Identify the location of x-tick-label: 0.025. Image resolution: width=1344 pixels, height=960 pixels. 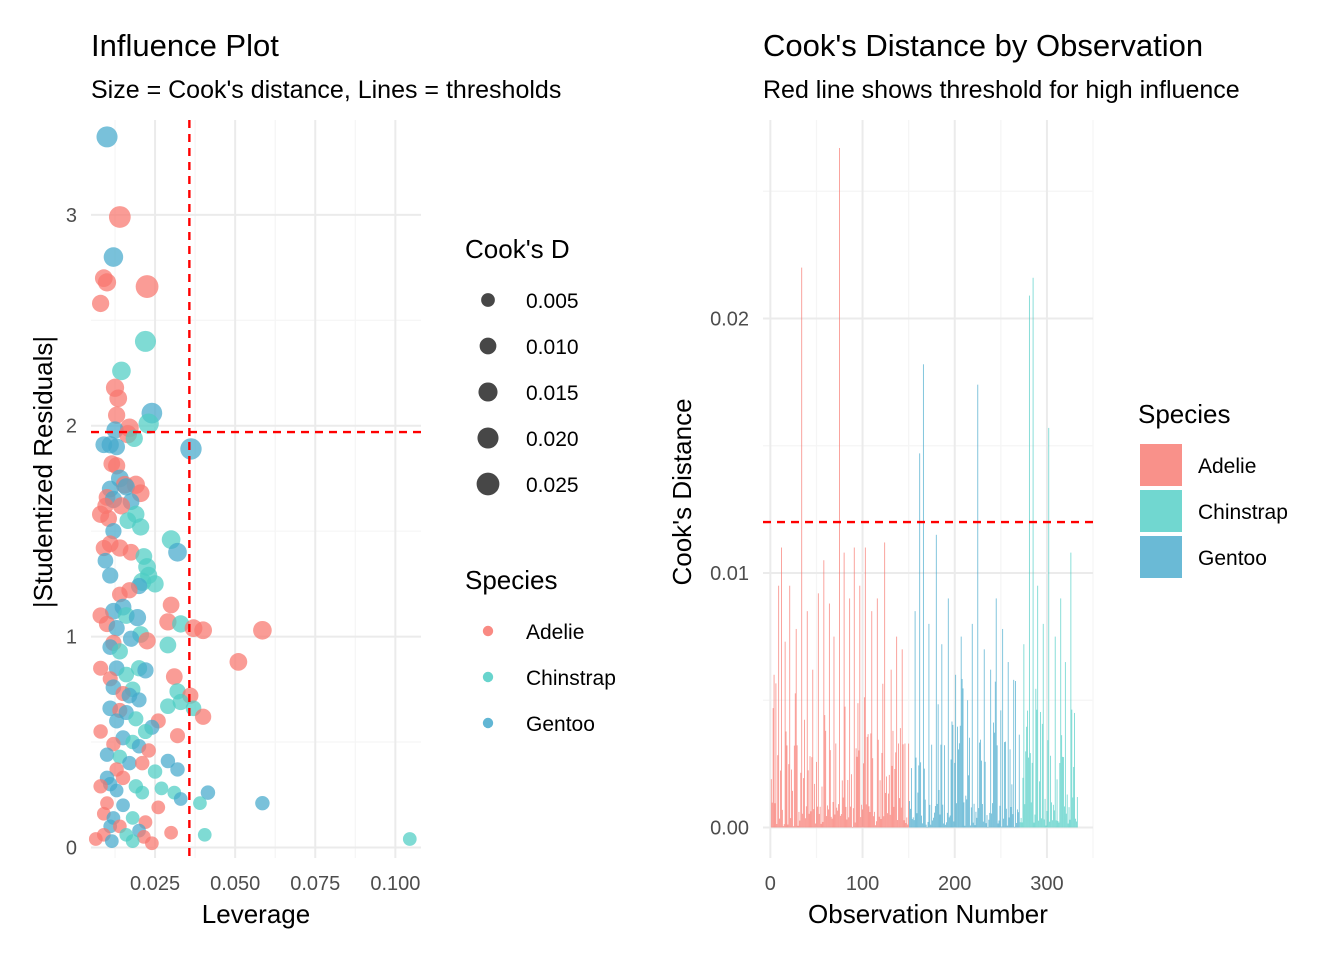
(155, 884).